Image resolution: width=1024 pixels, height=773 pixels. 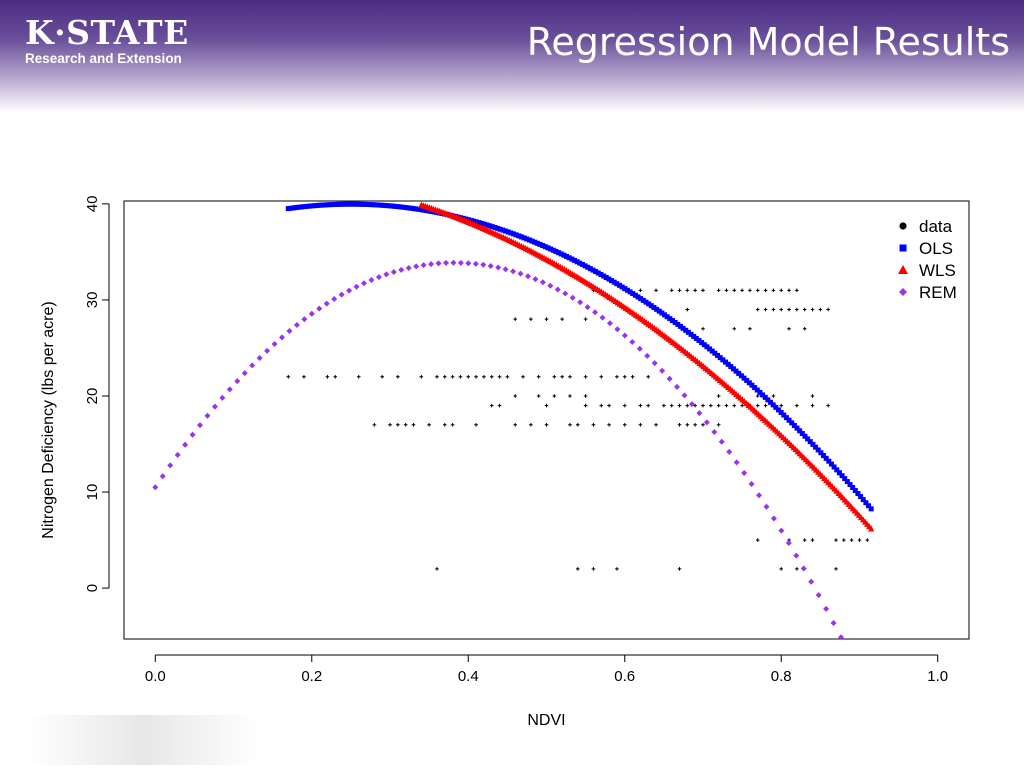 I want to click on x-axis-label: NDVI, so click(x=546, y=720).